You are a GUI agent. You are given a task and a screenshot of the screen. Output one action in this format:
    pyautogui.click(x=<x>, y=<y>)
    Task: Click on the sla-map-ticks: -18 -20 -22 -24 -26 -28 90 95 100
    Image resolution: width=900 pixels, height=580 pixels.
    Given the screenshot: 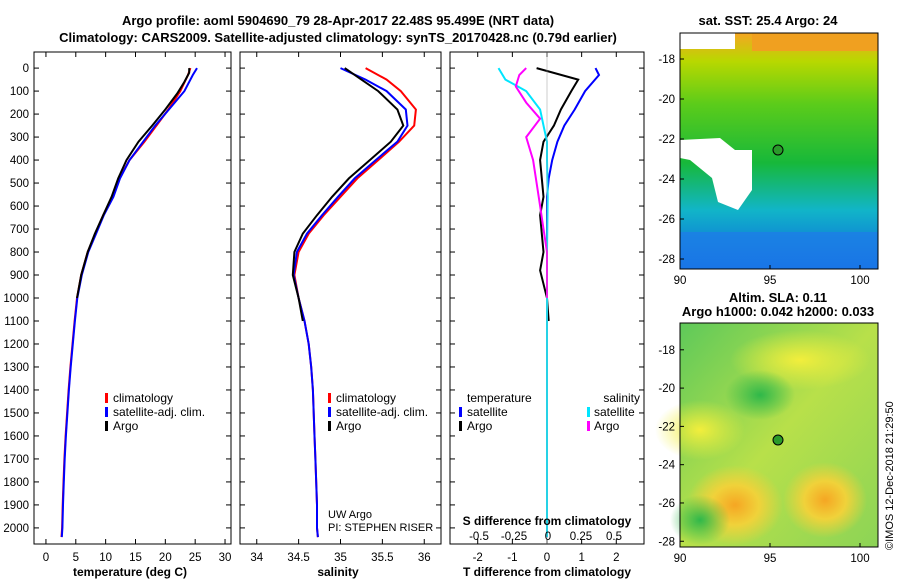 What is the action you would take?
    pyautogui.click(x=763, y=455)
    